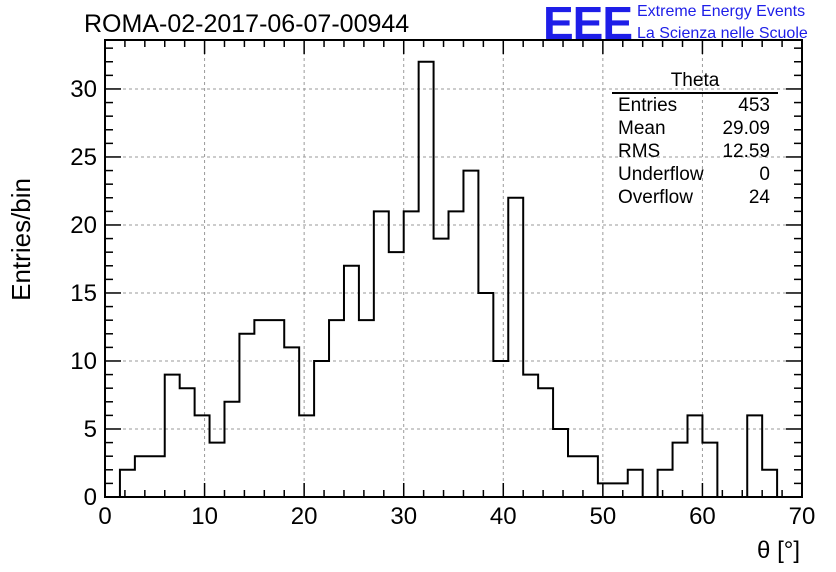 The height and width of the screenshot is (572, 836). Describe the element at coordinates (83, 361) in the screenshot. I see `y-tick-label: 10` at that location.